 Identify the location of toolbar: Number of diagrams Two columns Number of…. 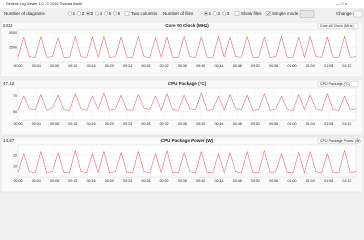
(183, 14).